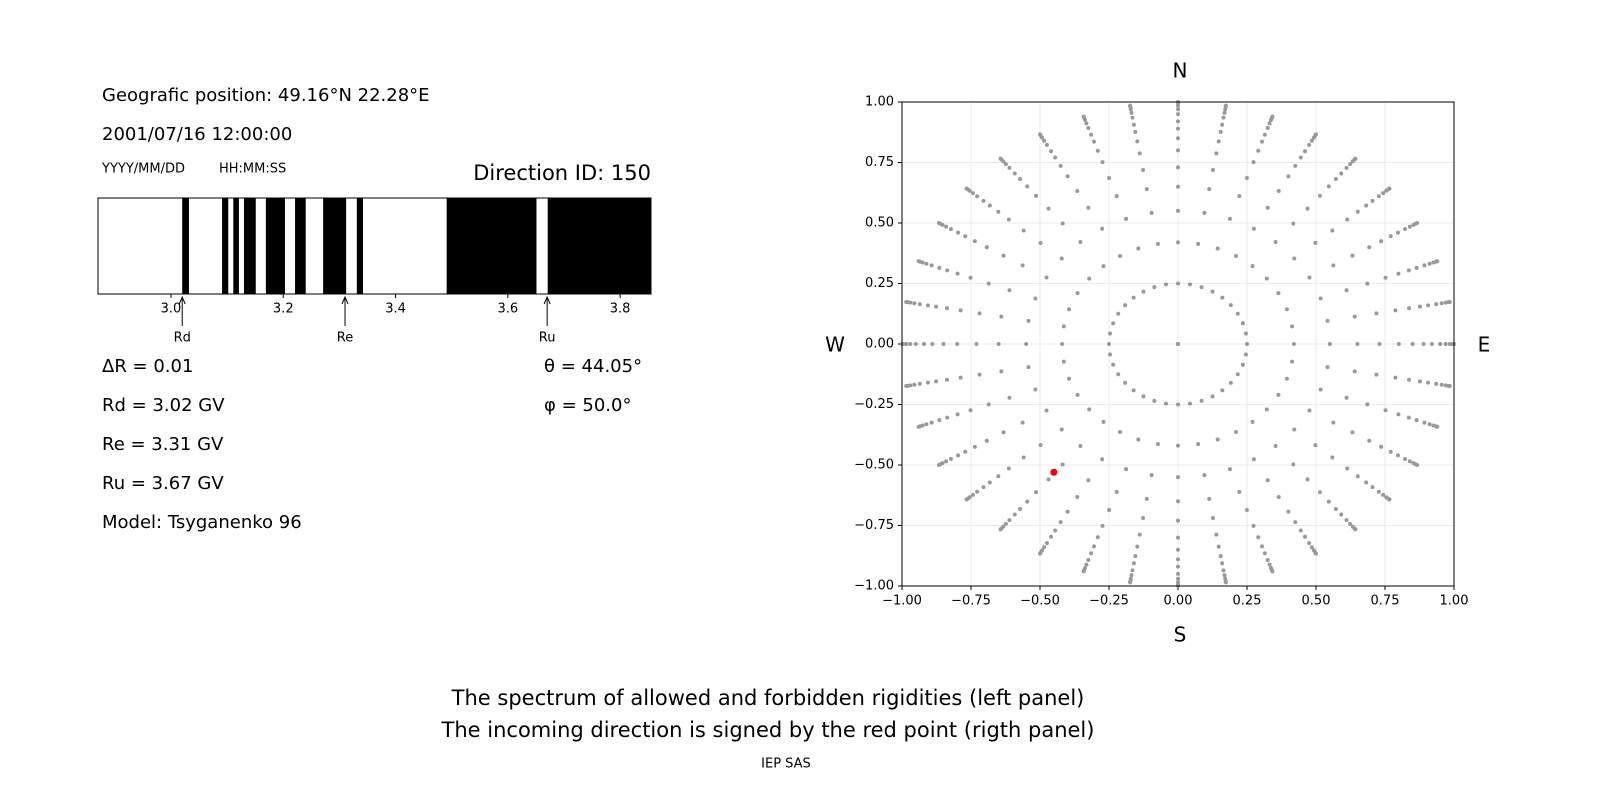  I want to click on x-tick-label: 0.25, so click(1247, 601).